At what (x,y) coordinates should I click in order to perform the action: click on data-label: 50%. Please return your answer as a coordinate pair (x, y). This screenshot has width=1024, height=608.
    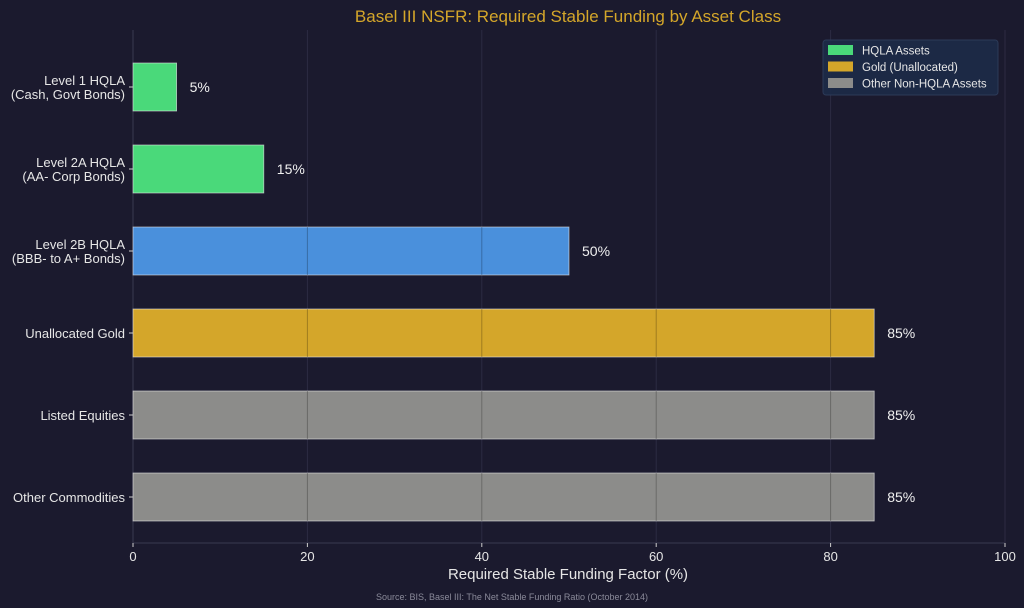
    Looking at the image, I should click on (596, 251).